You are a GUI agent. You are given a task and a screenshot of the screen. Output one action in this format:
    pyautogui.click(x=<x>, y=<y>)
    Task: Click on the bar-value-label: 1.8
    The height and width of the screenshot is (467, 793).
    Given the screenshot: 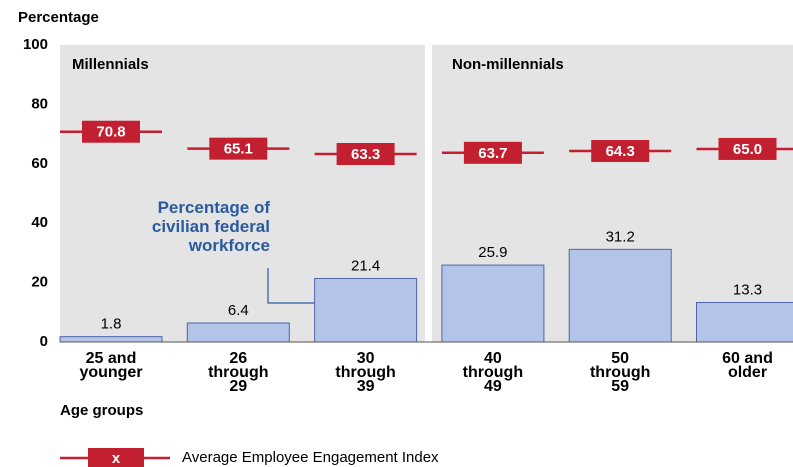 What is the action you would take?
    pyautogui.click(x=111, y=324)
    